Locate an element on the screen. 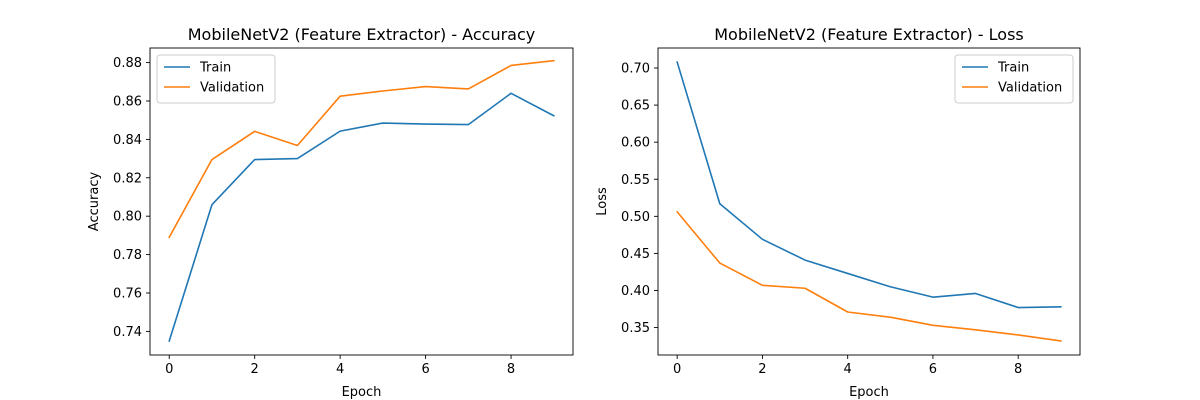  y-axis-label: Accuracy is located at coordinates (94, 202).